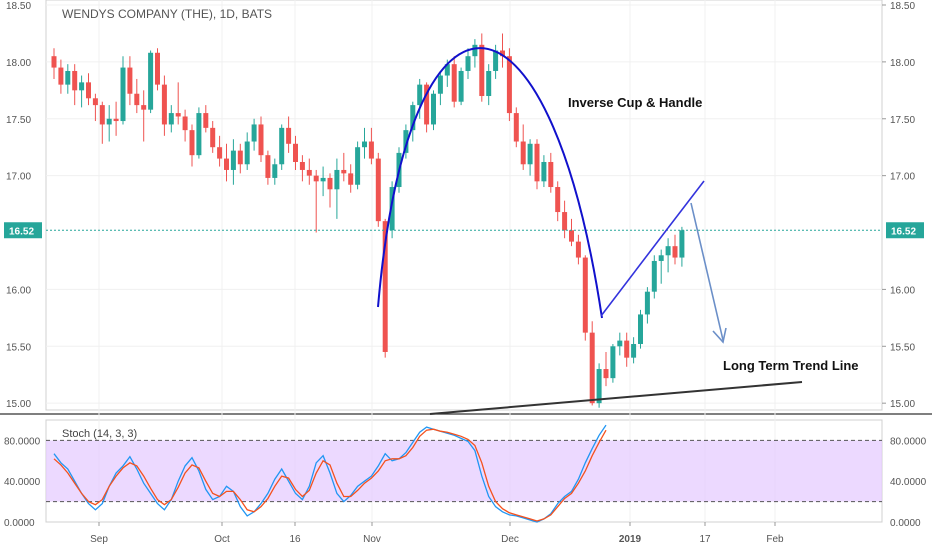 The image size is (932, 555). Describe the element at coordinates (719, 335) in the screenshot. I see `projection-arrow-head` at that location.